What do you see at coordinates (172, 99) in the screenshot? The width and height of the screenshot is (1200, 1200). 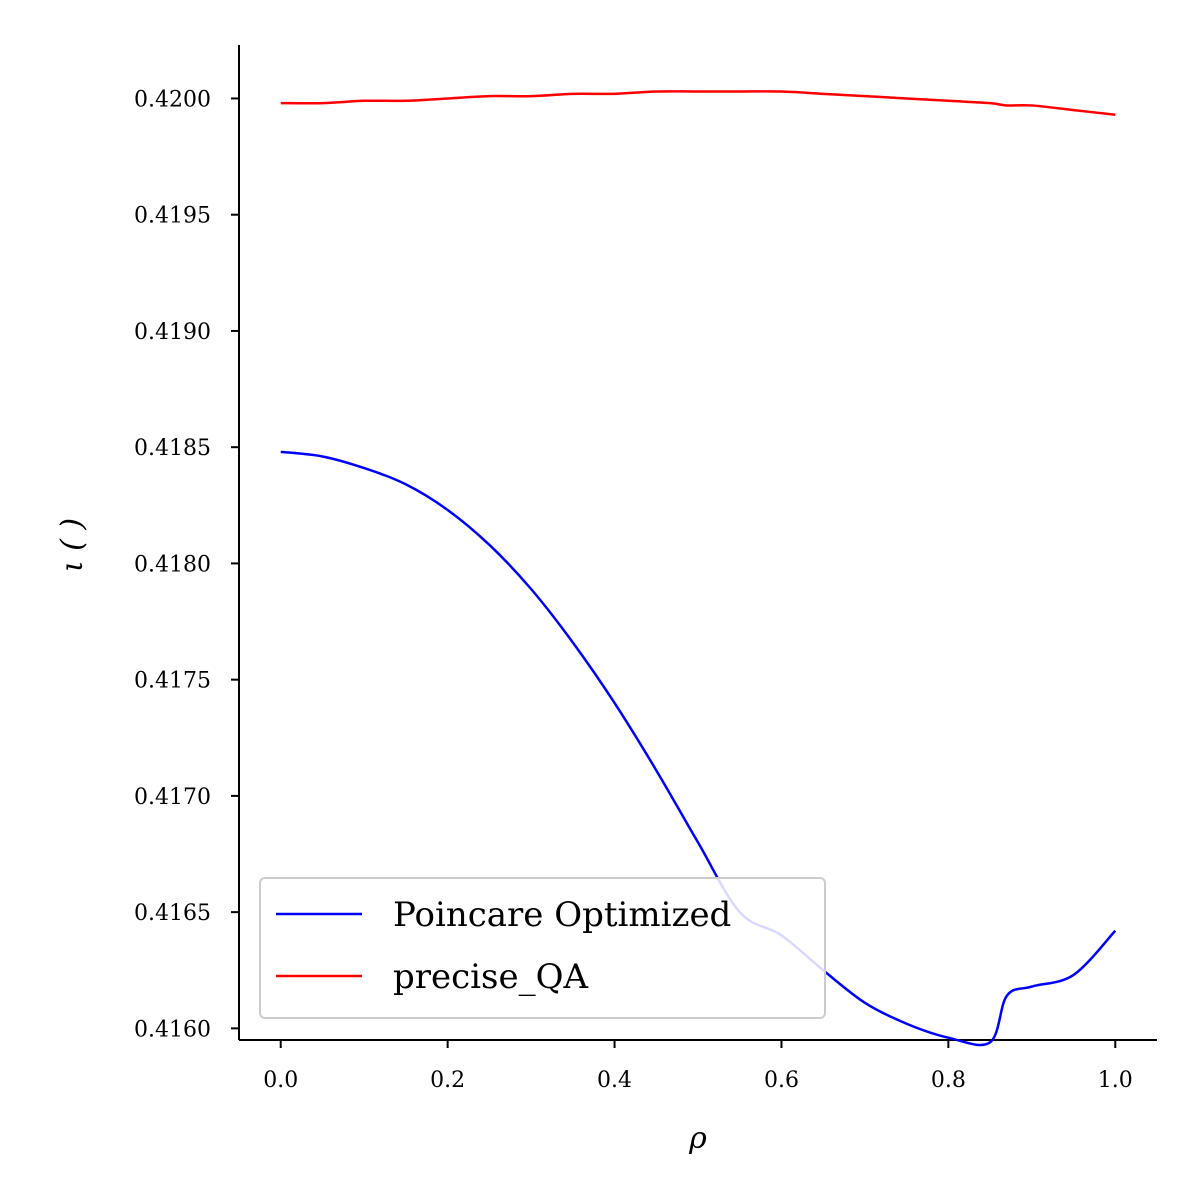 I see `y-tick-label: 0.4200` at bounding box center [172, 99].